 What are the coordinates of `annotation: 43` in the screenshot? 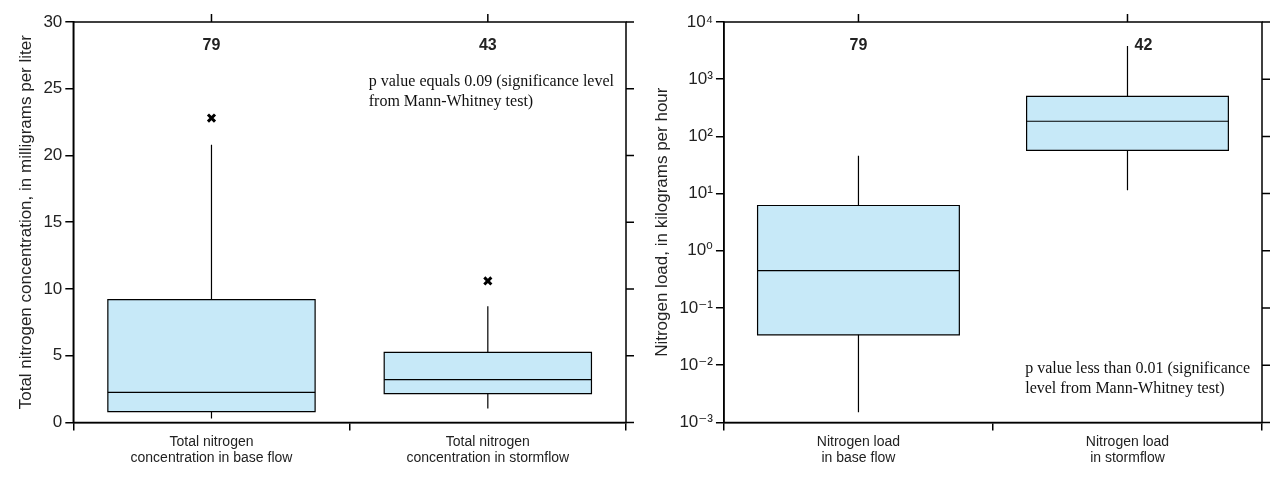 It's located at (487, 45).